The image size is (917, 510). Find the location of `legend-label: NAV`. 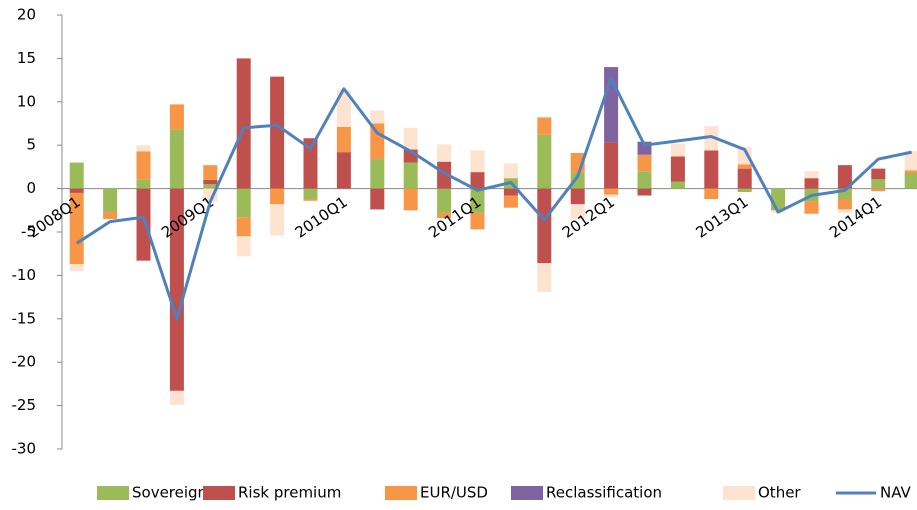

legend-label: NAV is located at coordinates (896, 493).